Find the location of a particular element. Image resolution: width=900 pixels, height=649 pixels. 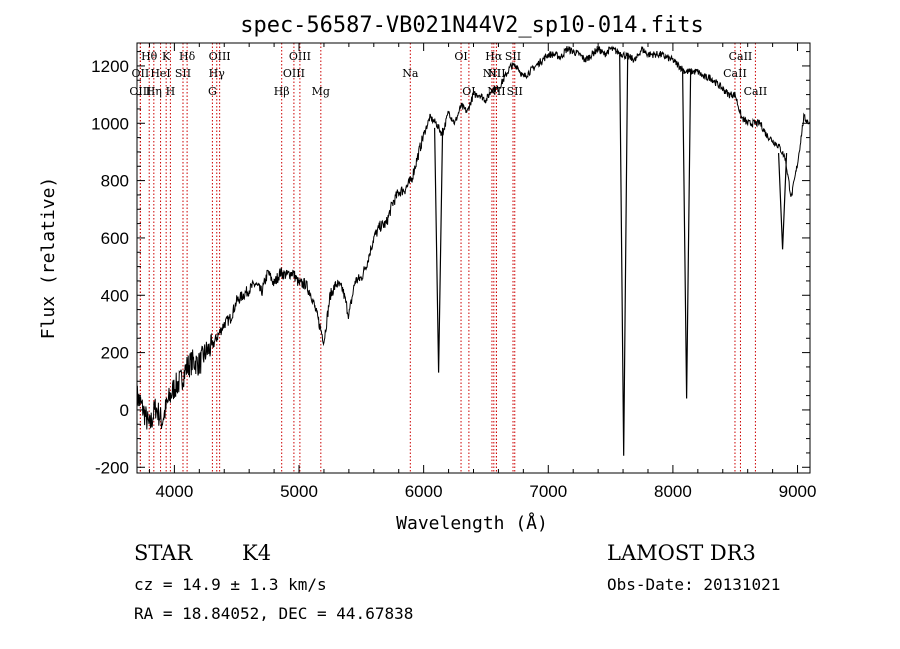

line-label: Mg is located at coordinates (321, 91).